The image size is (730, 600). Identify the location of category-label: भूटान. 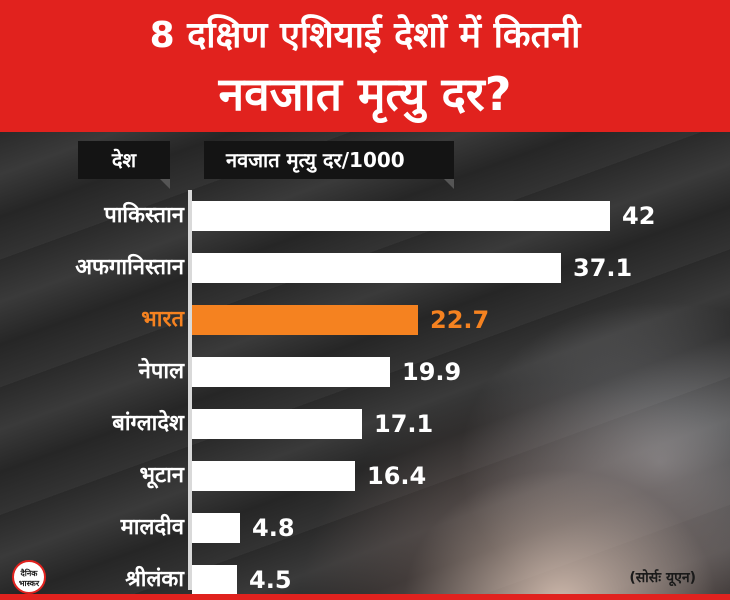
(161, 475).